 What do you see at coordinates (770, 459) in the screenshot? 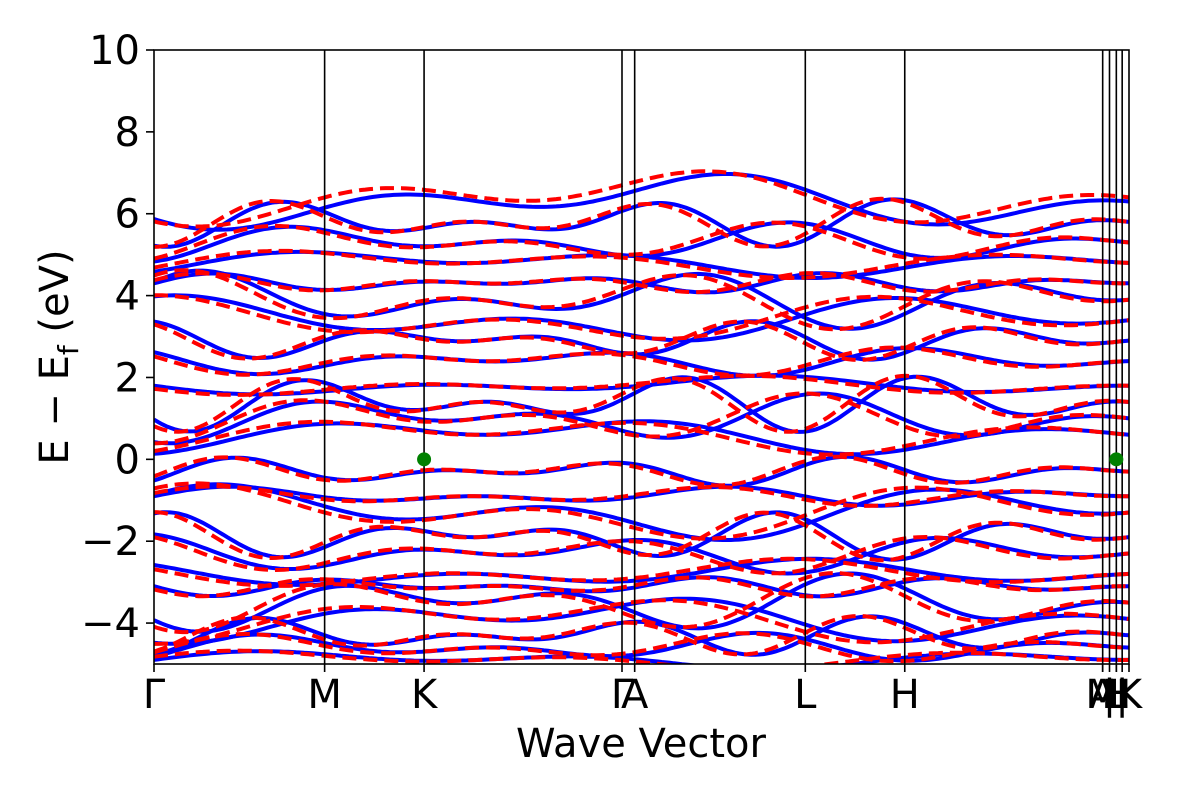
I see `fermi-markers` at bounding box center [770, 459].